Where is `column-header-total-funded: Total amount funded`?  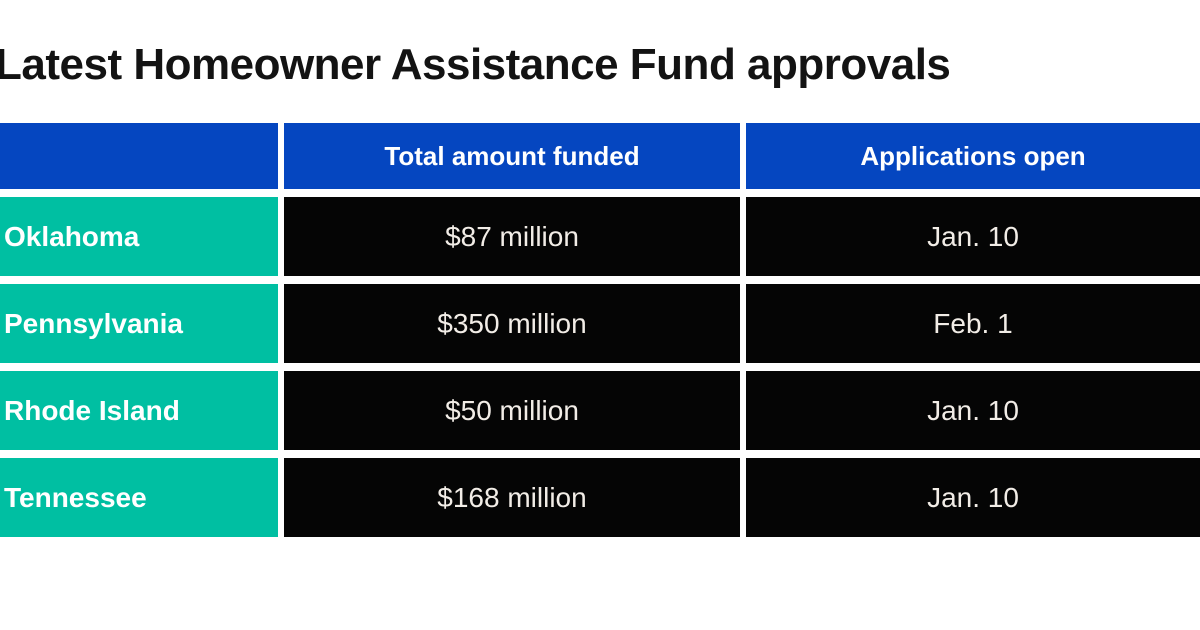 column-header-total-funded: Total amount funded is located at coordinates (512, 156).